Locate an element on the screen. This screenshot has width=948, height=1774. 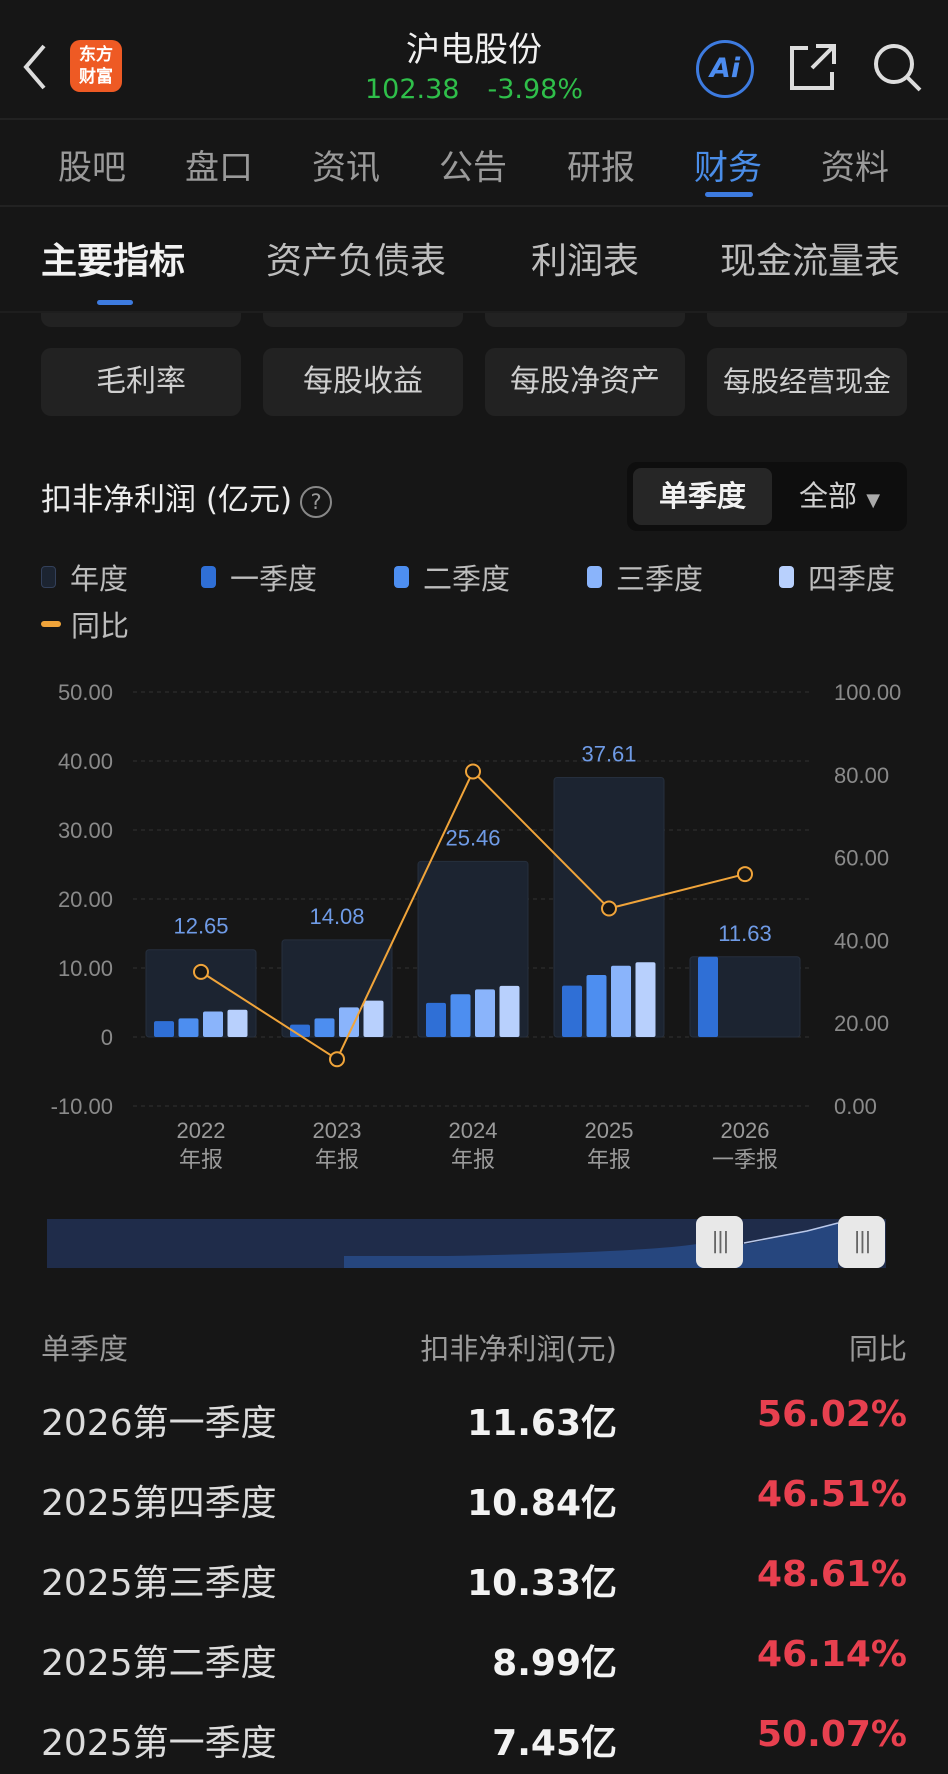
annual-bar-label: 11.63 is located at coordinates (744, 933).